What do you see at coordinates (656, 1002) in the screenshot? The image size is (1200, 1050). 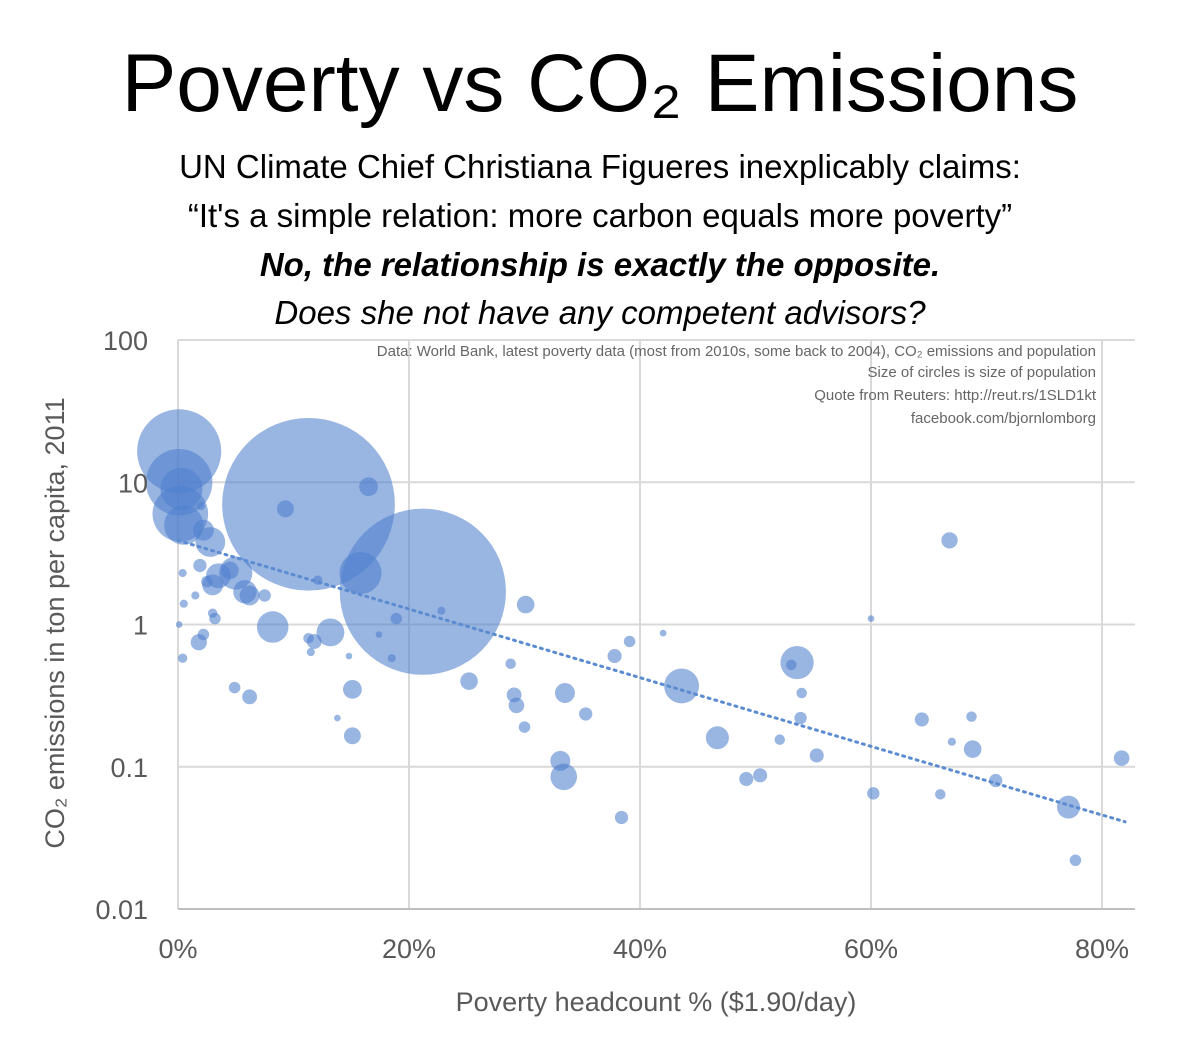 I see `x-axis-title: Poverty headcount % ($1.90/day)` at bounding box center [656, 1002].